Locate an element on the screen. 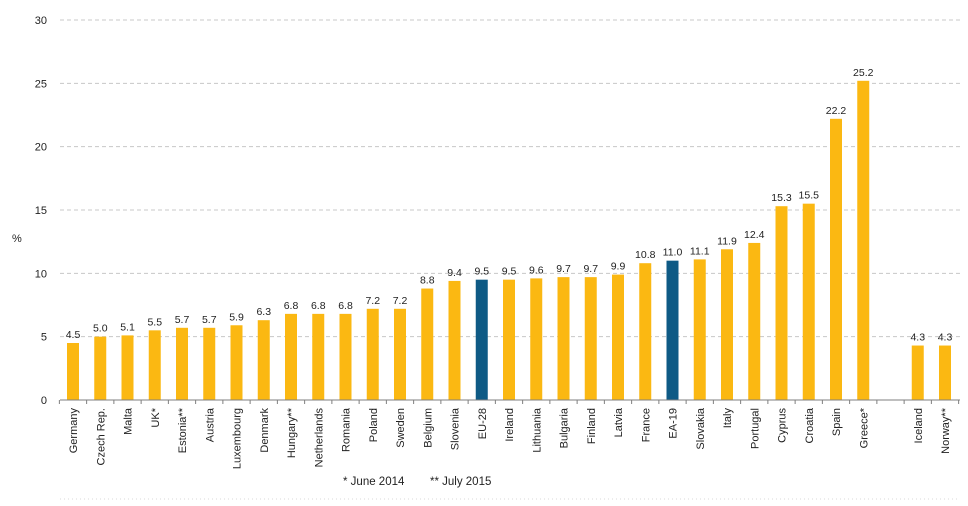  footnote-june-2014: * June 2014 is located at coordinates (374, 482).